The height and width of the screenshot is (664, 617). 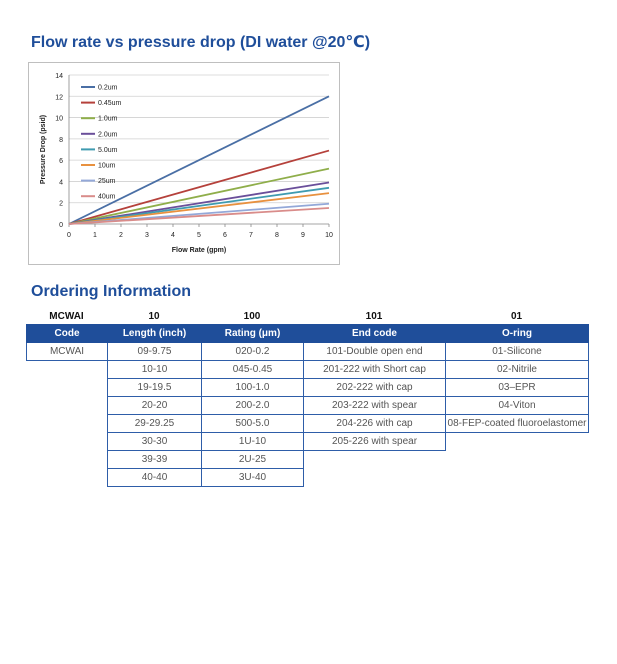 I want to click on top-code-rating: 100, so click(x=252, y=316).